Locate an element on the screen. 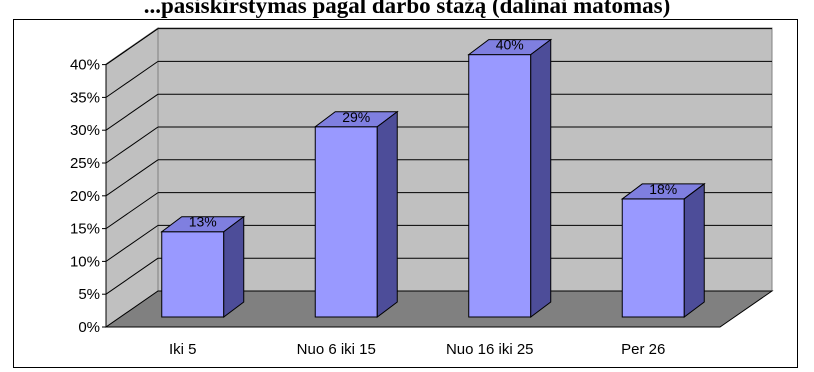 This screenshot has width=814, height=372. x-tick-label: Per 26 is located at coordinates (643, 349).